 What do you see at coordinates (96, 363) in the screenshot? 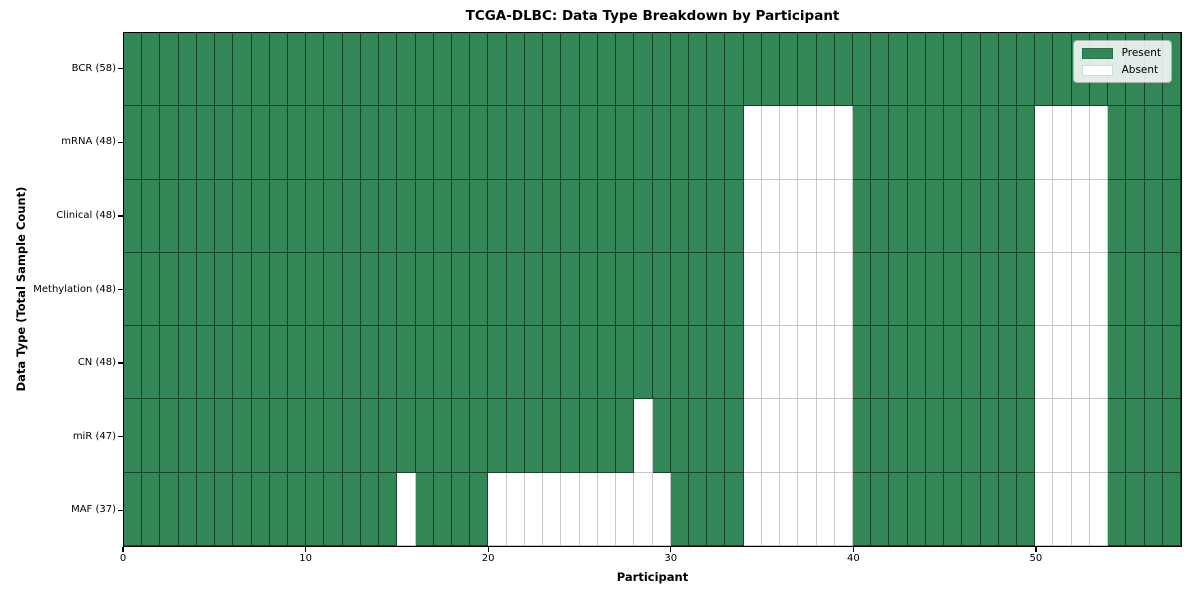
I see `y-tick-label-CN: CN (48)` at bounding box center [96, 363].